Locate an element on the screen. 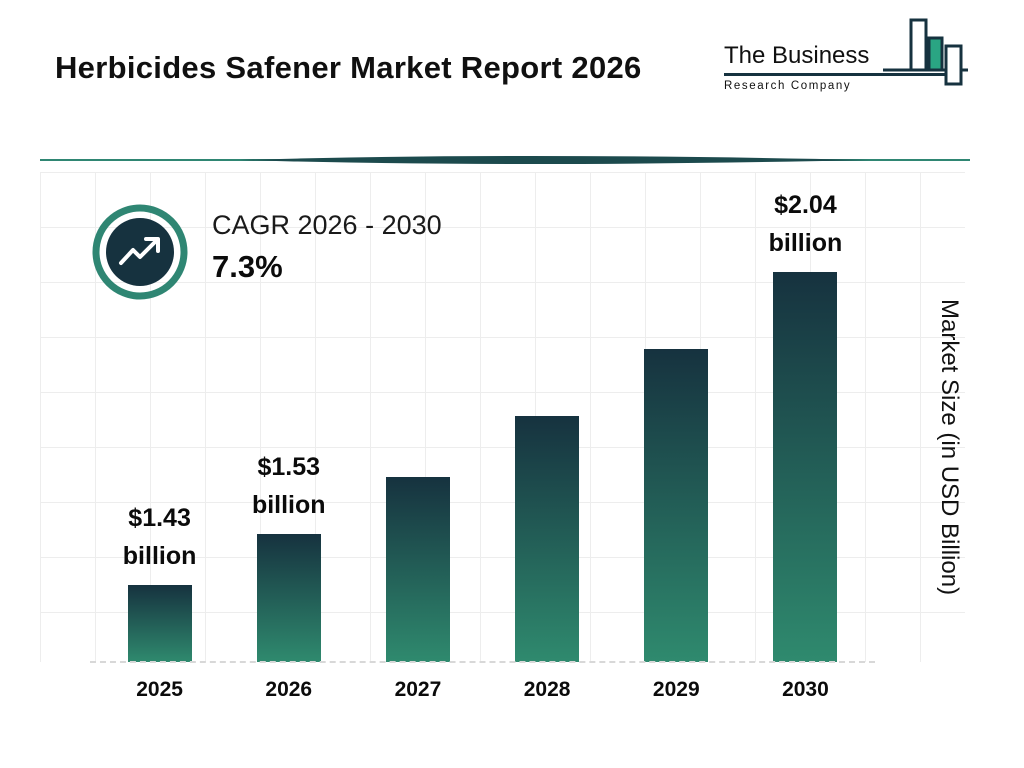  cagr-value: 7.3% is located at coordinates (247, 266).